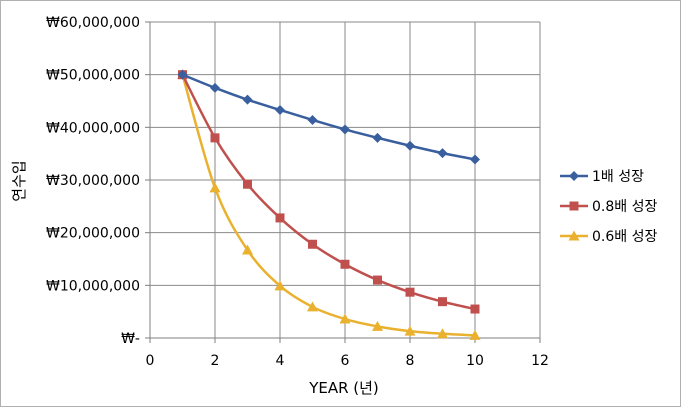 The image size is (682, 408). What do you see at coordinates (280, 361) in the screenshot?
I see `x-tick-label: 4` at bounding box center [280, 361].